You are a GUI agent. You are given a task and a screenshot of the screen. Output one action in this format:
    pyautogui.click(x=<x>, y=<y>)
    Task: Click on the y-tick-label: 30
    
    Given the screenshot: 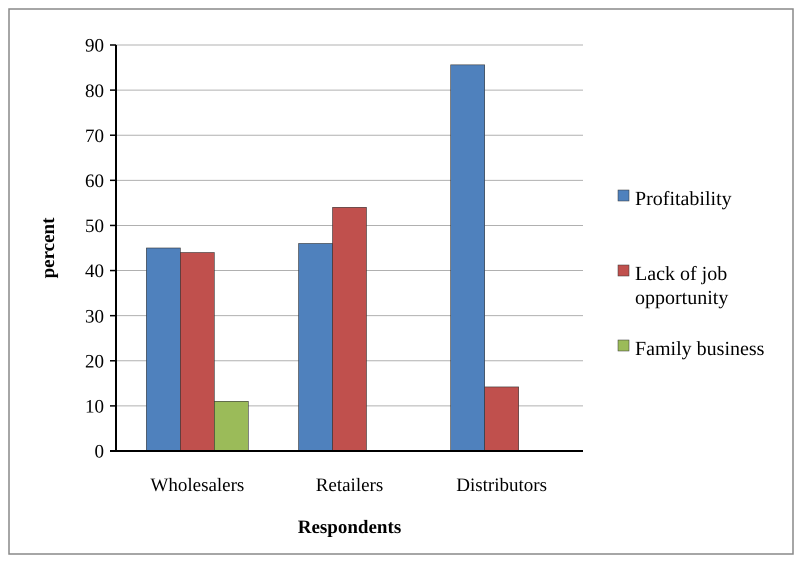 What is the action you would take?
    pyautogui.click(x=94, y=317)
    